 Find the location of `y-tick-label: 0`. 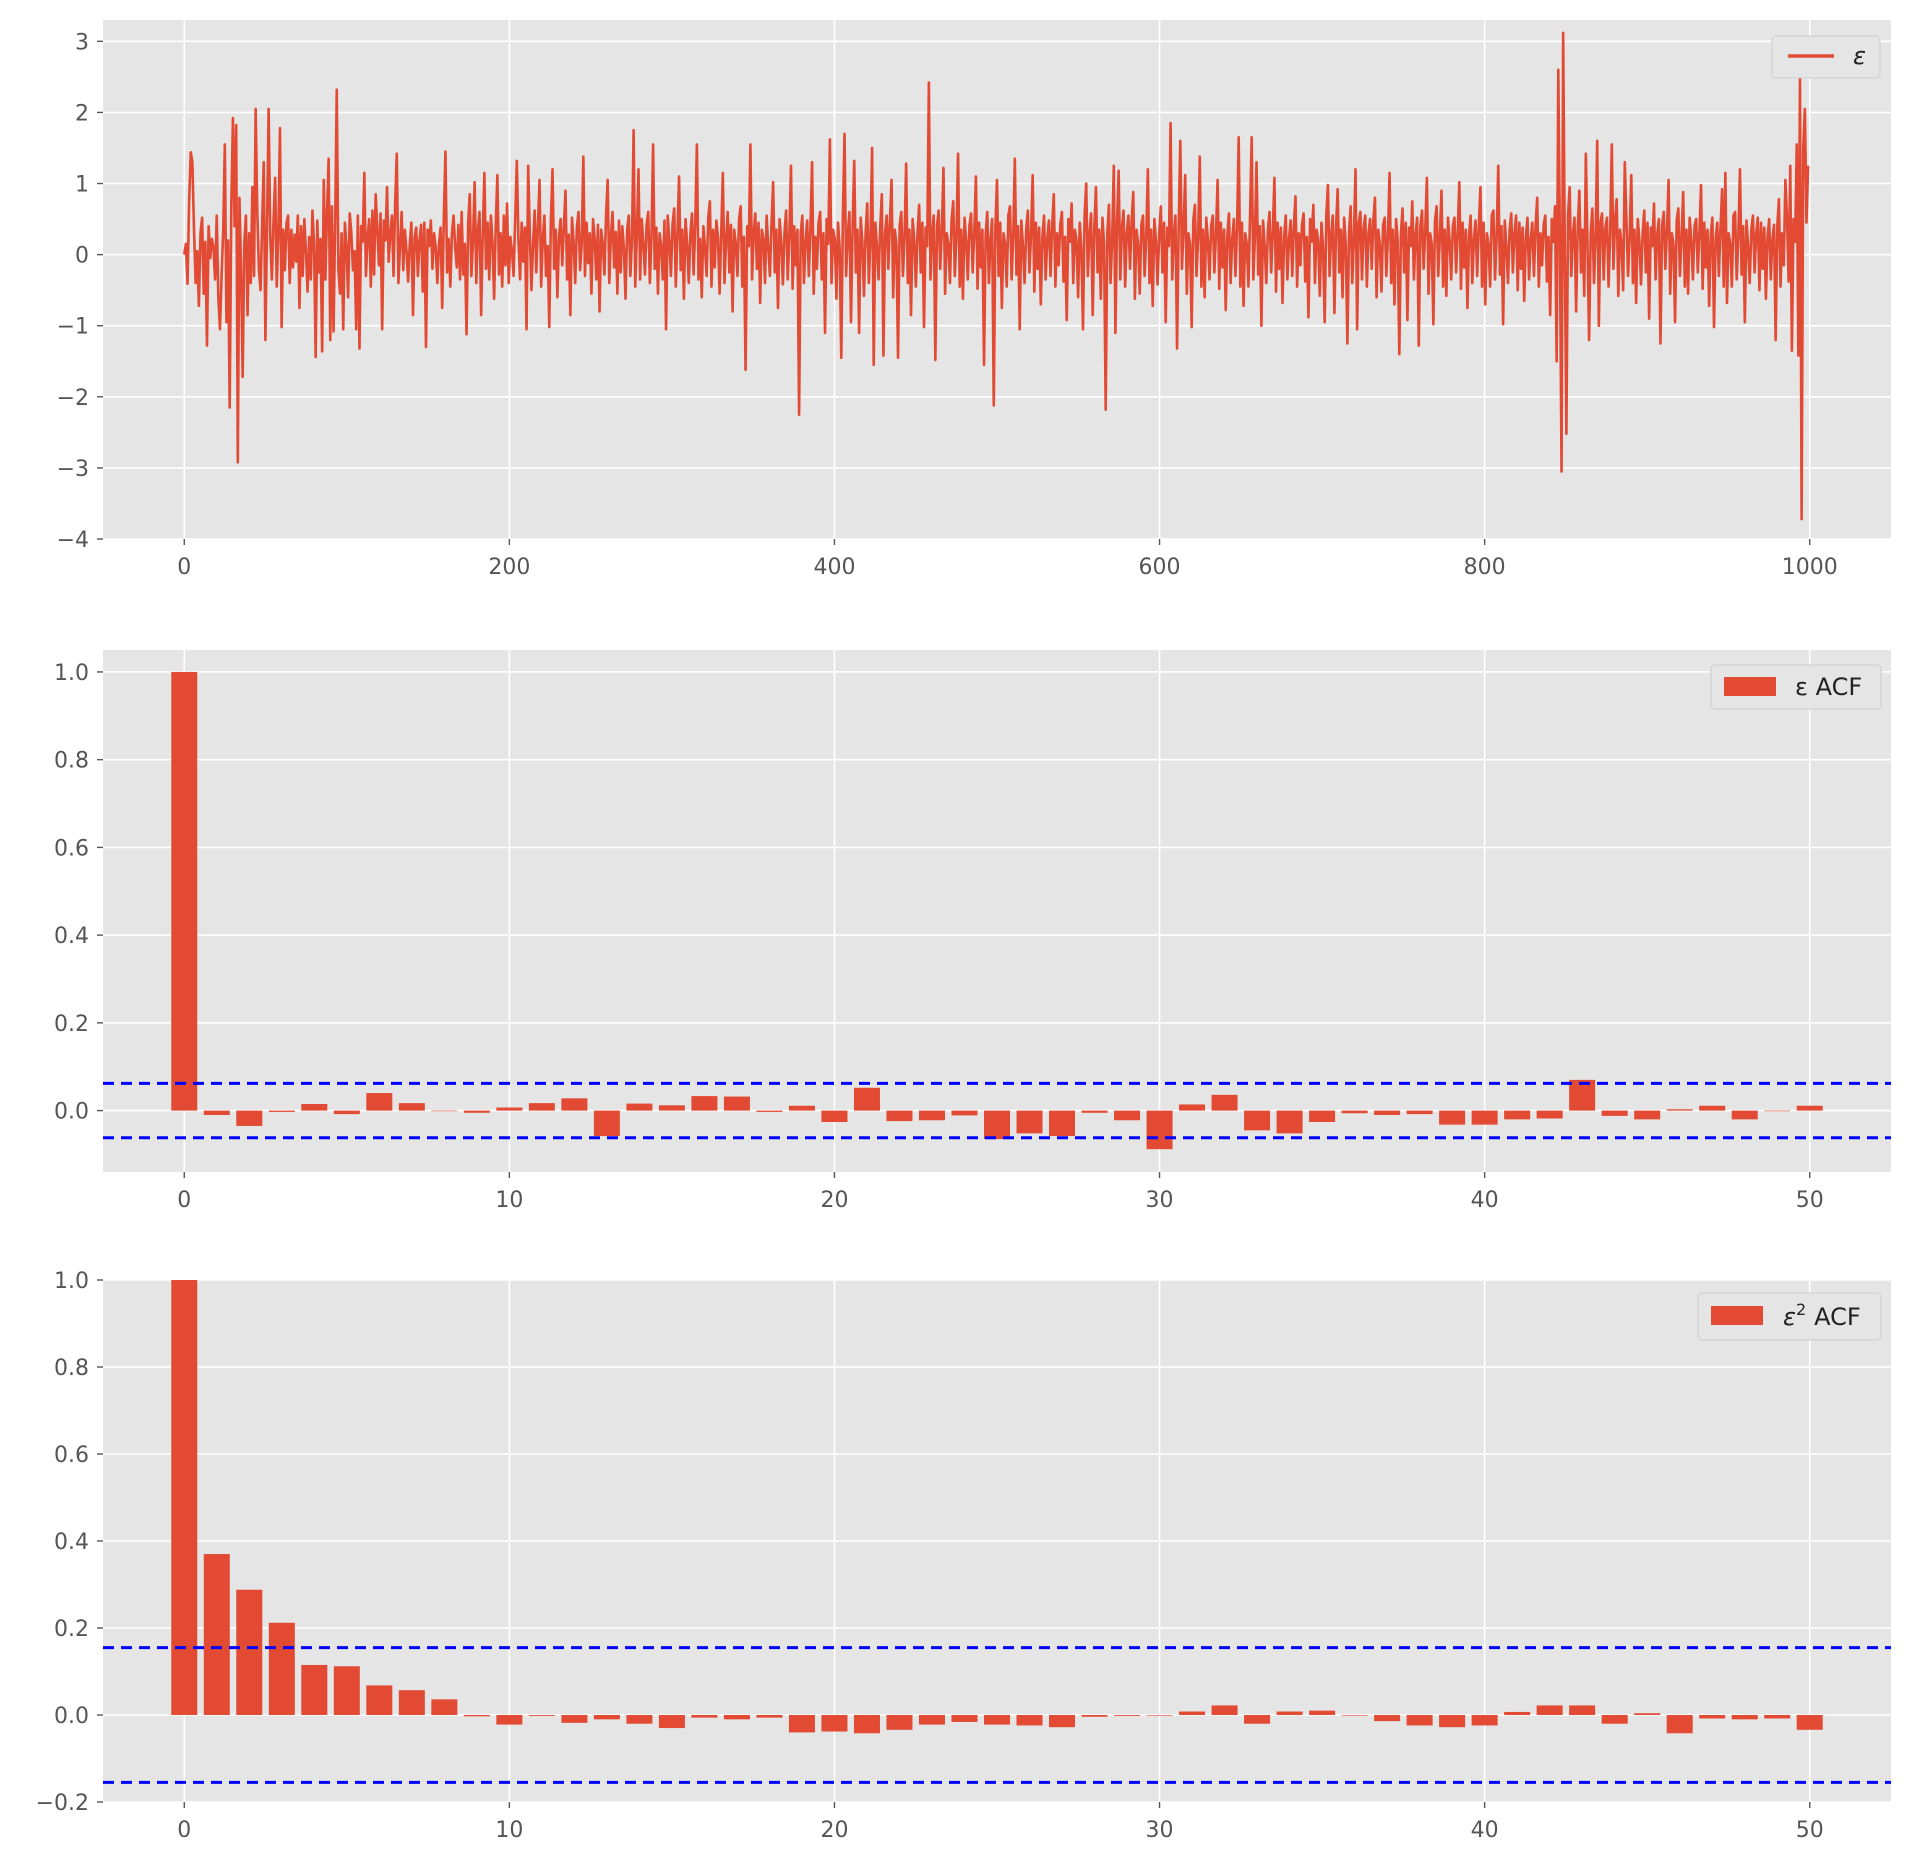

y-tick-label: 0 is located at coordinates (82, 256).